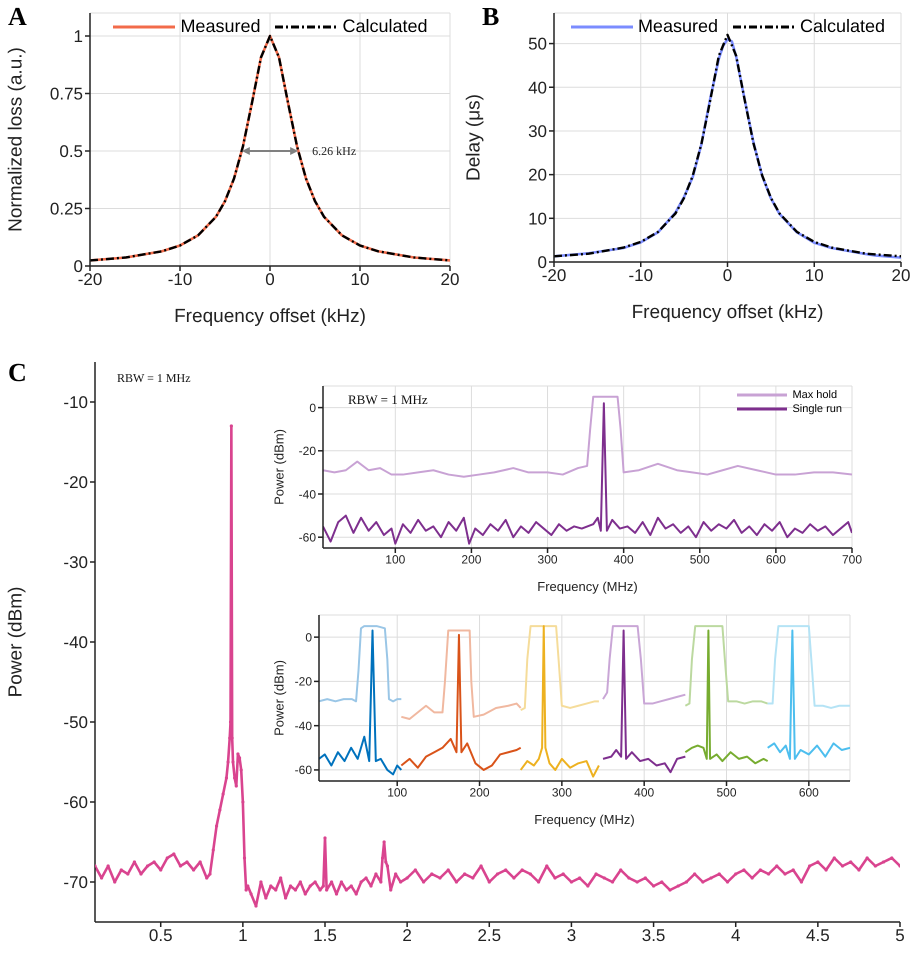  What do you see at coordinates (489, 936) in the screenshot?
I see `x-tick-label: 2.5` at bounding box center [489, 936].